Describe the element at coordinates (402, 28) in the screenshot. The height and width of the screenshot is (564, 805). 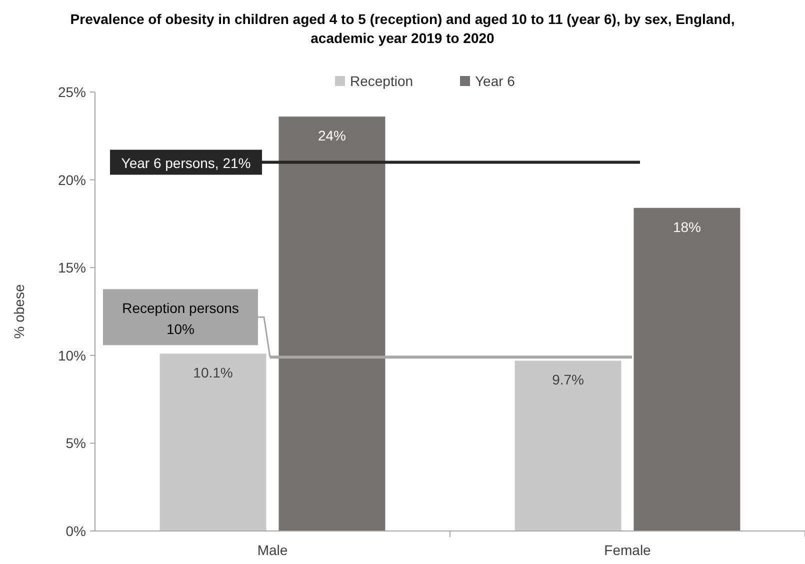
I see `chart-title: Prevalence of obesity in children aged 4 to 5 (reception) and aged 10 to 11 (year 6), by sex, England, academic year 2019 to 2020` at that location.